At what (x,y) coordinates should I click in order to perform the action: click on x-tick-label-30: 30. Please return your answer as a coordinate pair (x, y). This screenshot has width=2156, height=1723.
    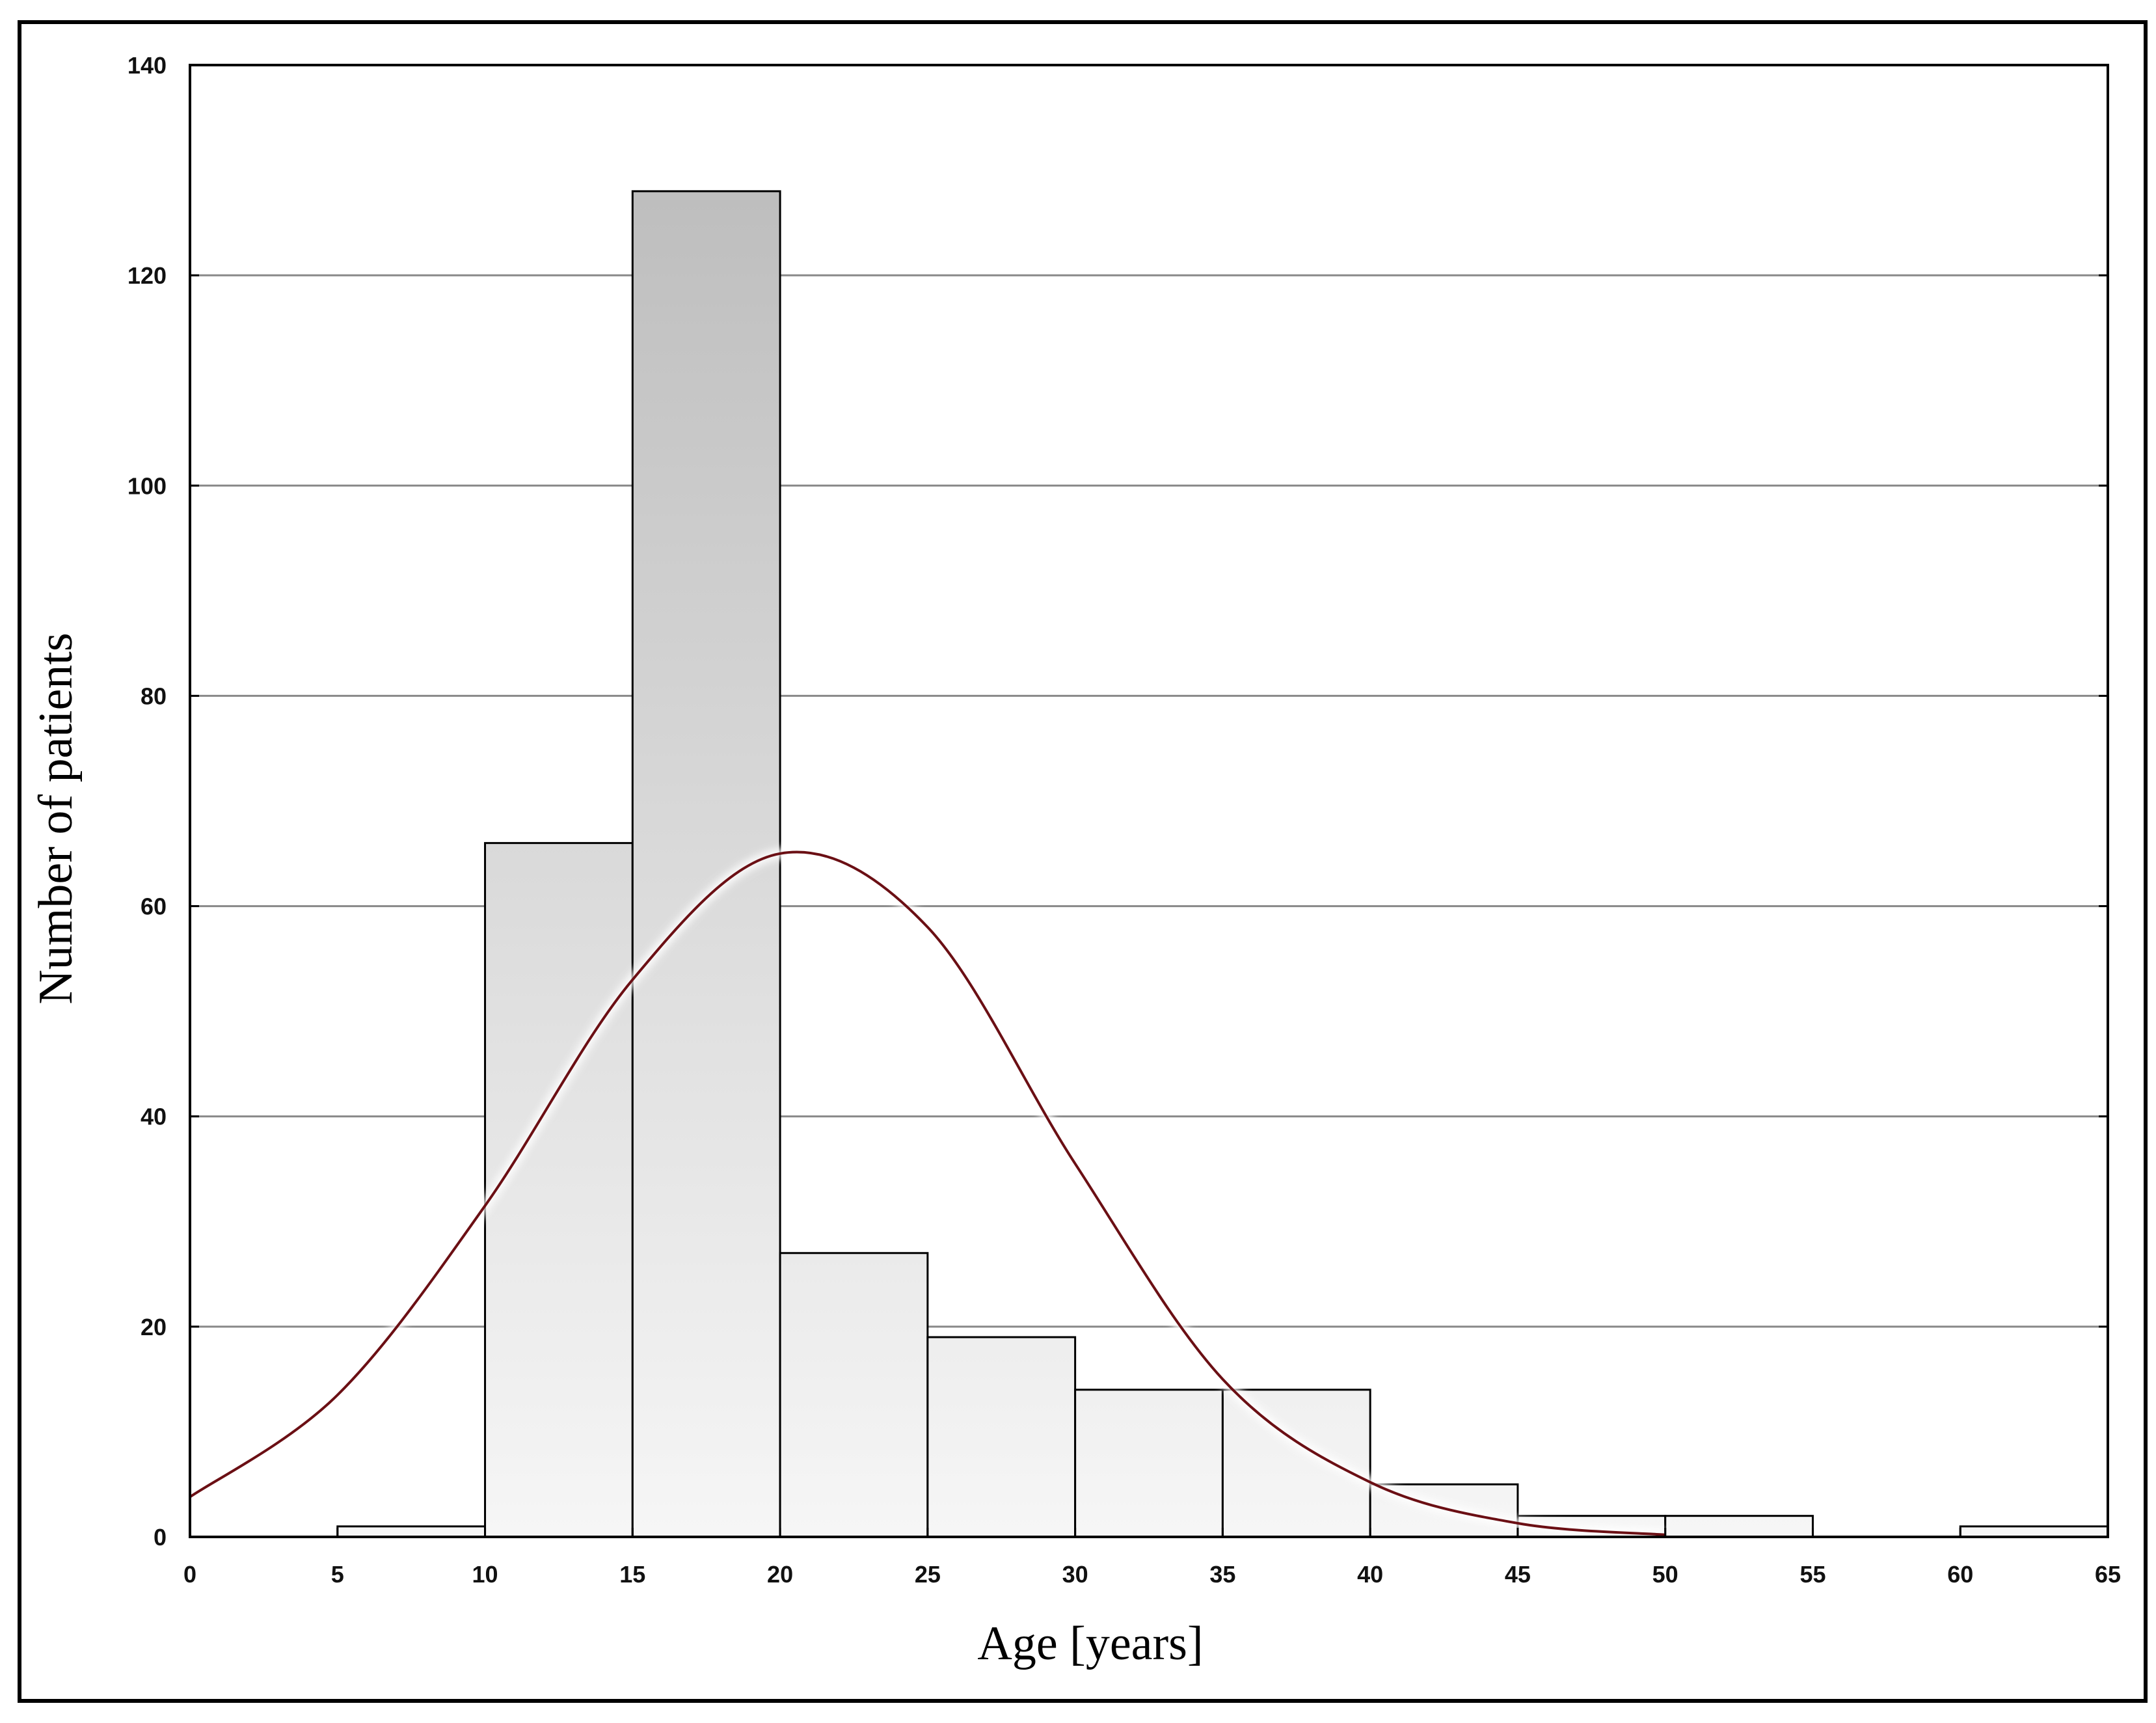
    Looking at the image, I should click on (1075, 1574).